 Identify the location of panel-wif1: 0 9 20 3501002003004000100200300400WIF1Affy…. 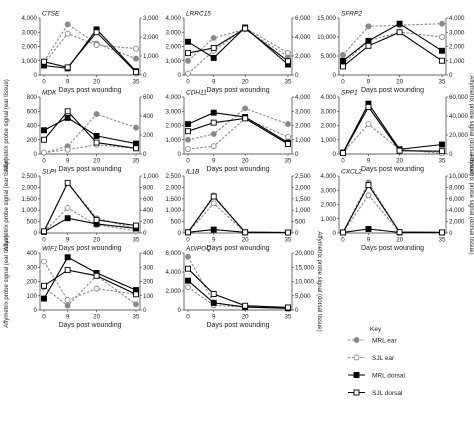
(79, 282).